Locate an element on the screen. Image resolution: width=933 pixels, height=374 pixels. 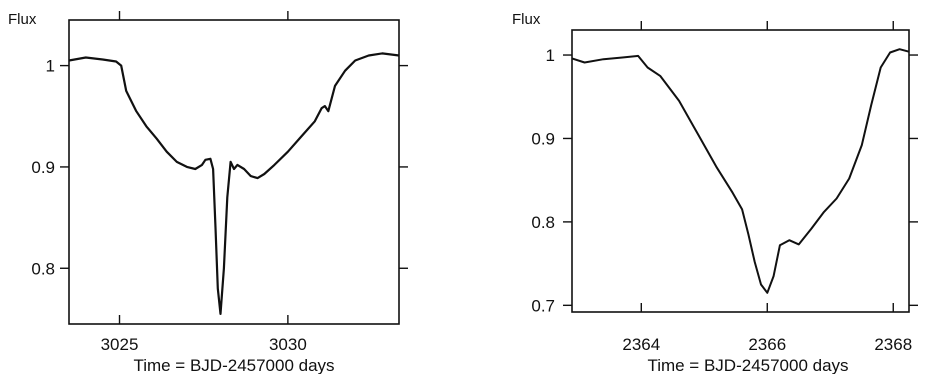
right-ytick-label-1: 0.8 is located at coordinates (543, 222).